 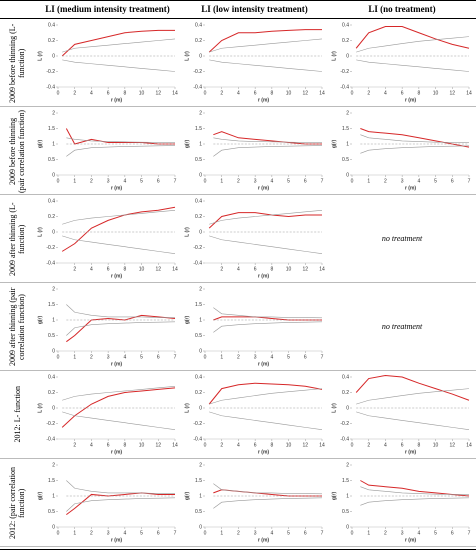 I want to click on chart-cell: -0.4 -0.2 0 0.2 0.4 2 4 6 8 10 12 14 r (m) L (r), so click(x=107, y=239).